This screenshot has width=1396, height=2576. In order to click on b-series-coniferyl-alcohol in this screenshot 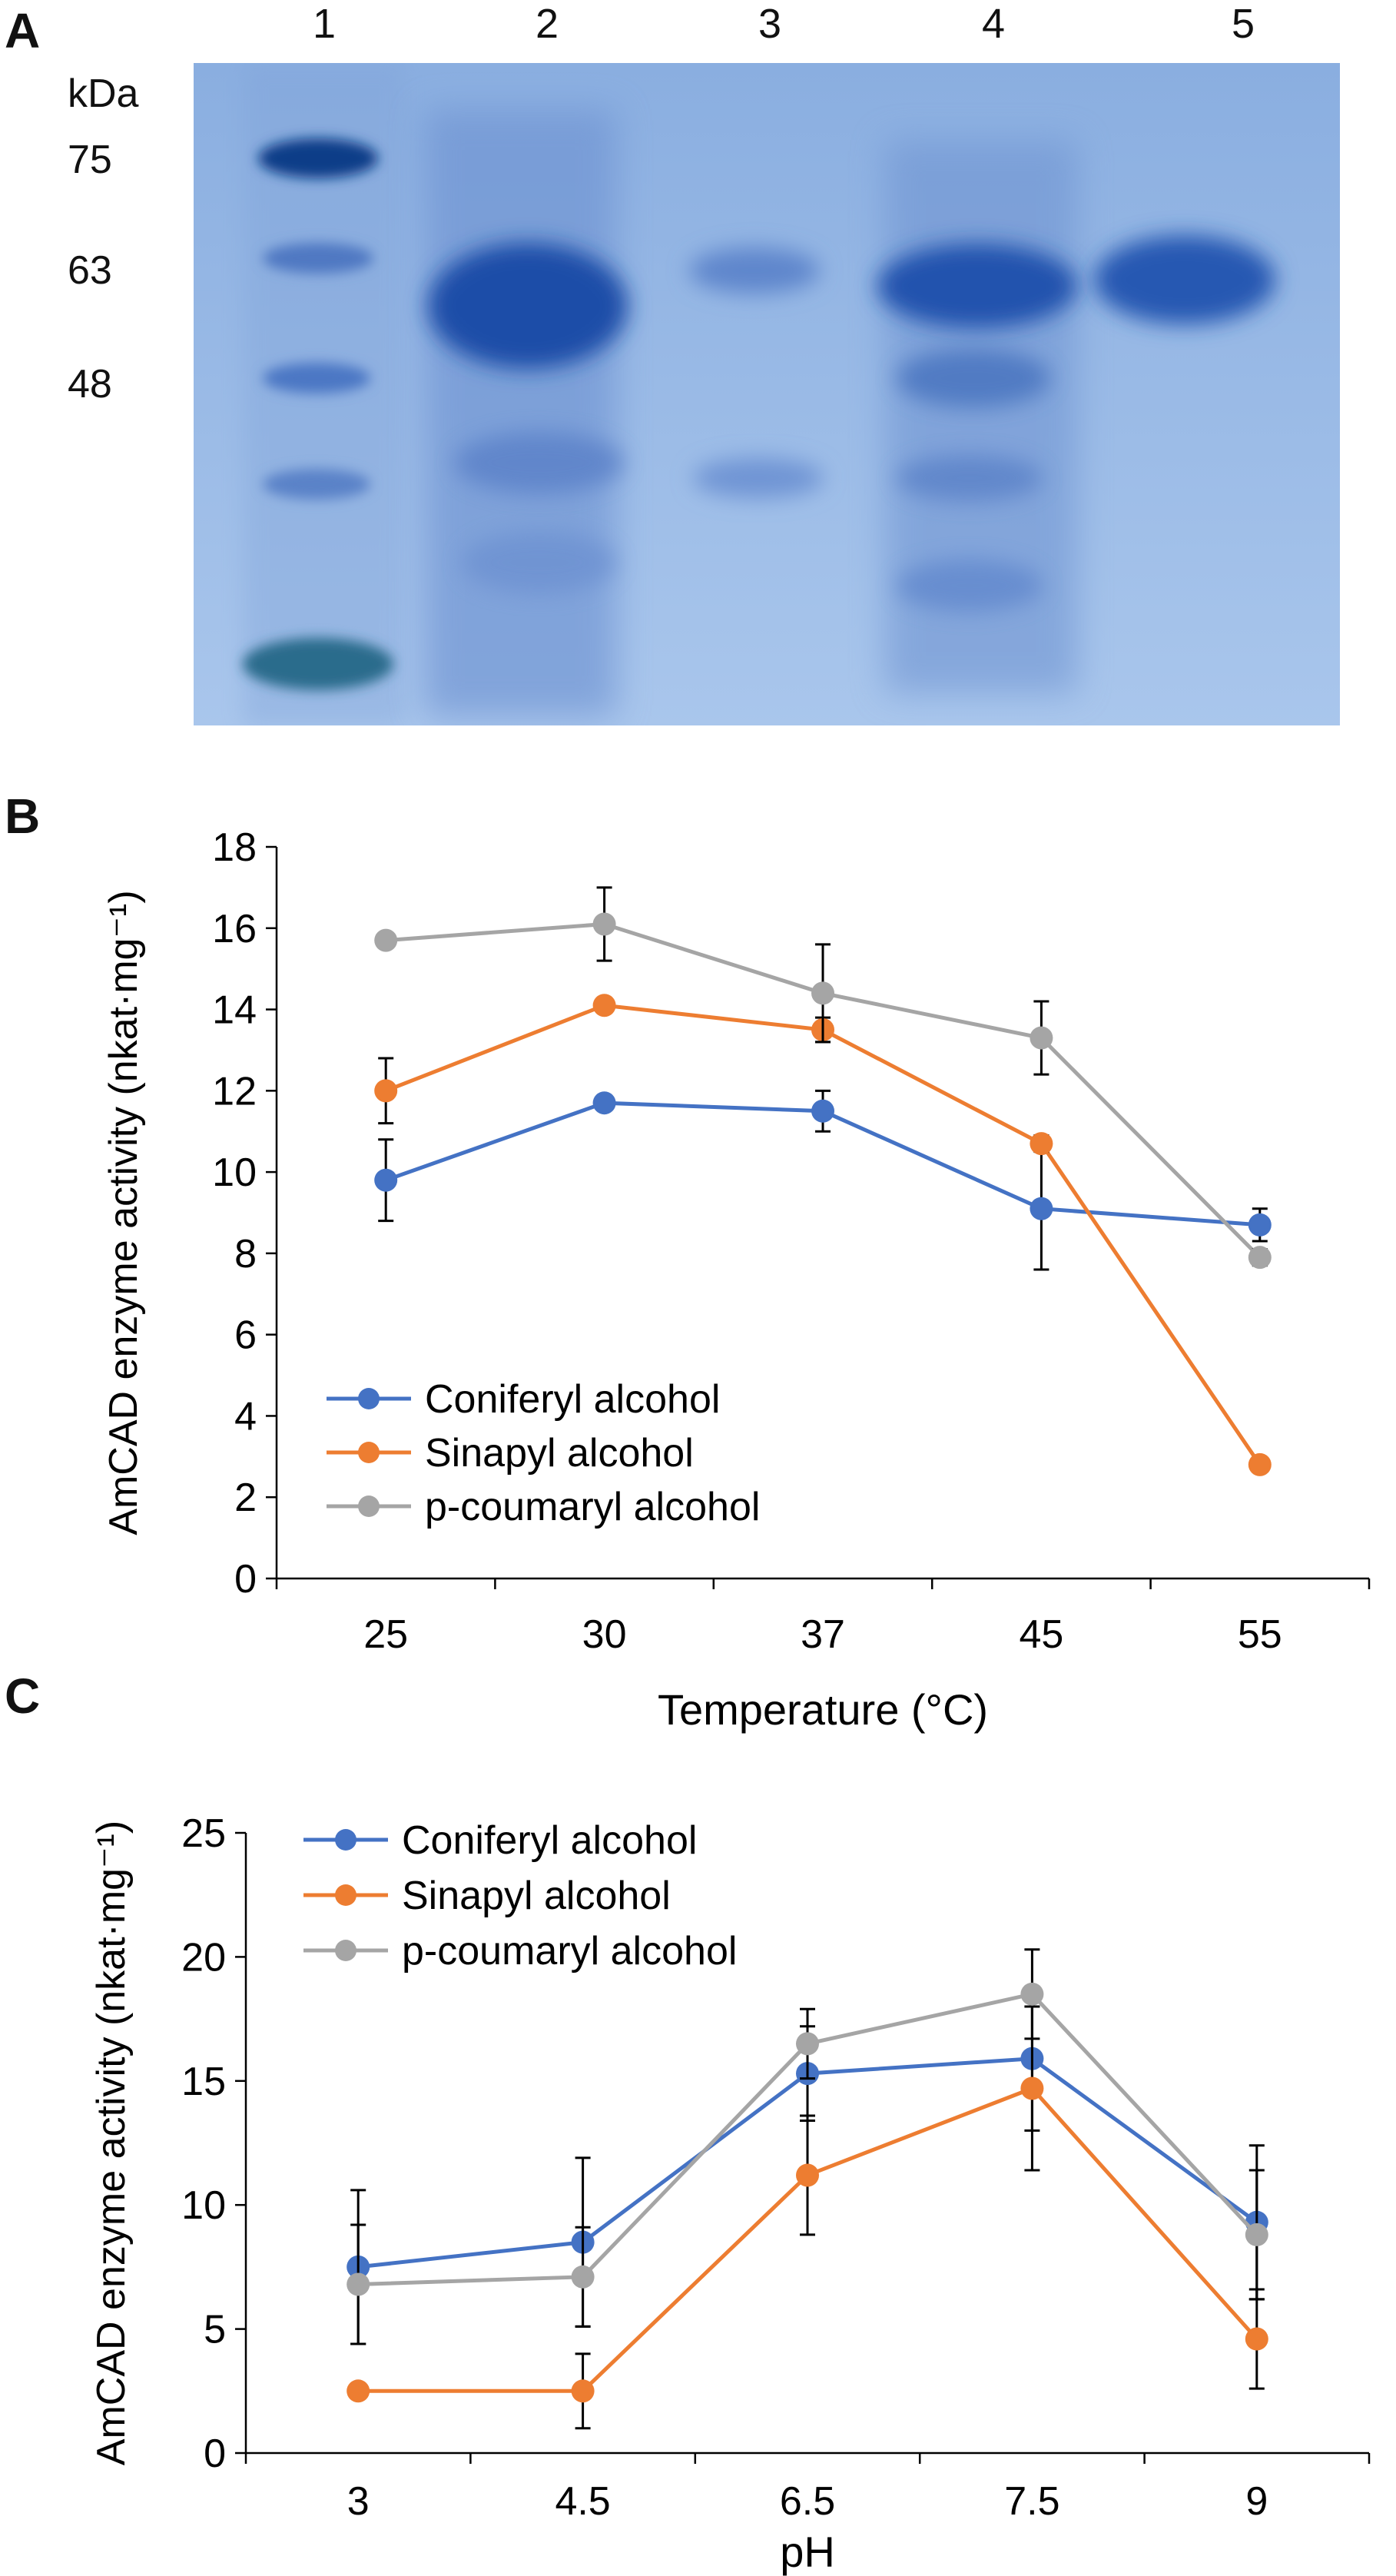, I will do `click(823, 1180)`.